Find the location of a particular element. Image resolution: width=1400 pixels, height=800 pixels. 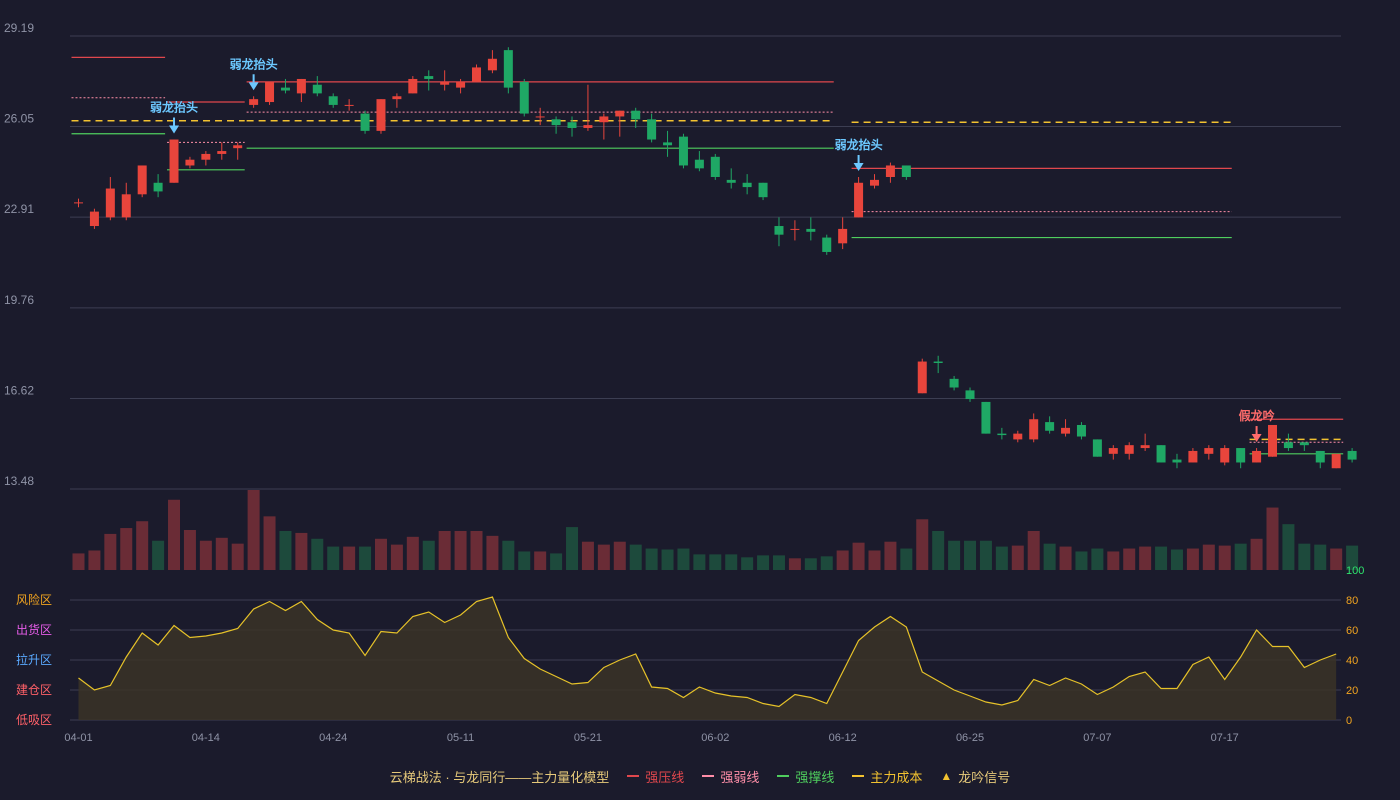

legend-item-strong-press: 强压线 is located at coordinates (655, 776).